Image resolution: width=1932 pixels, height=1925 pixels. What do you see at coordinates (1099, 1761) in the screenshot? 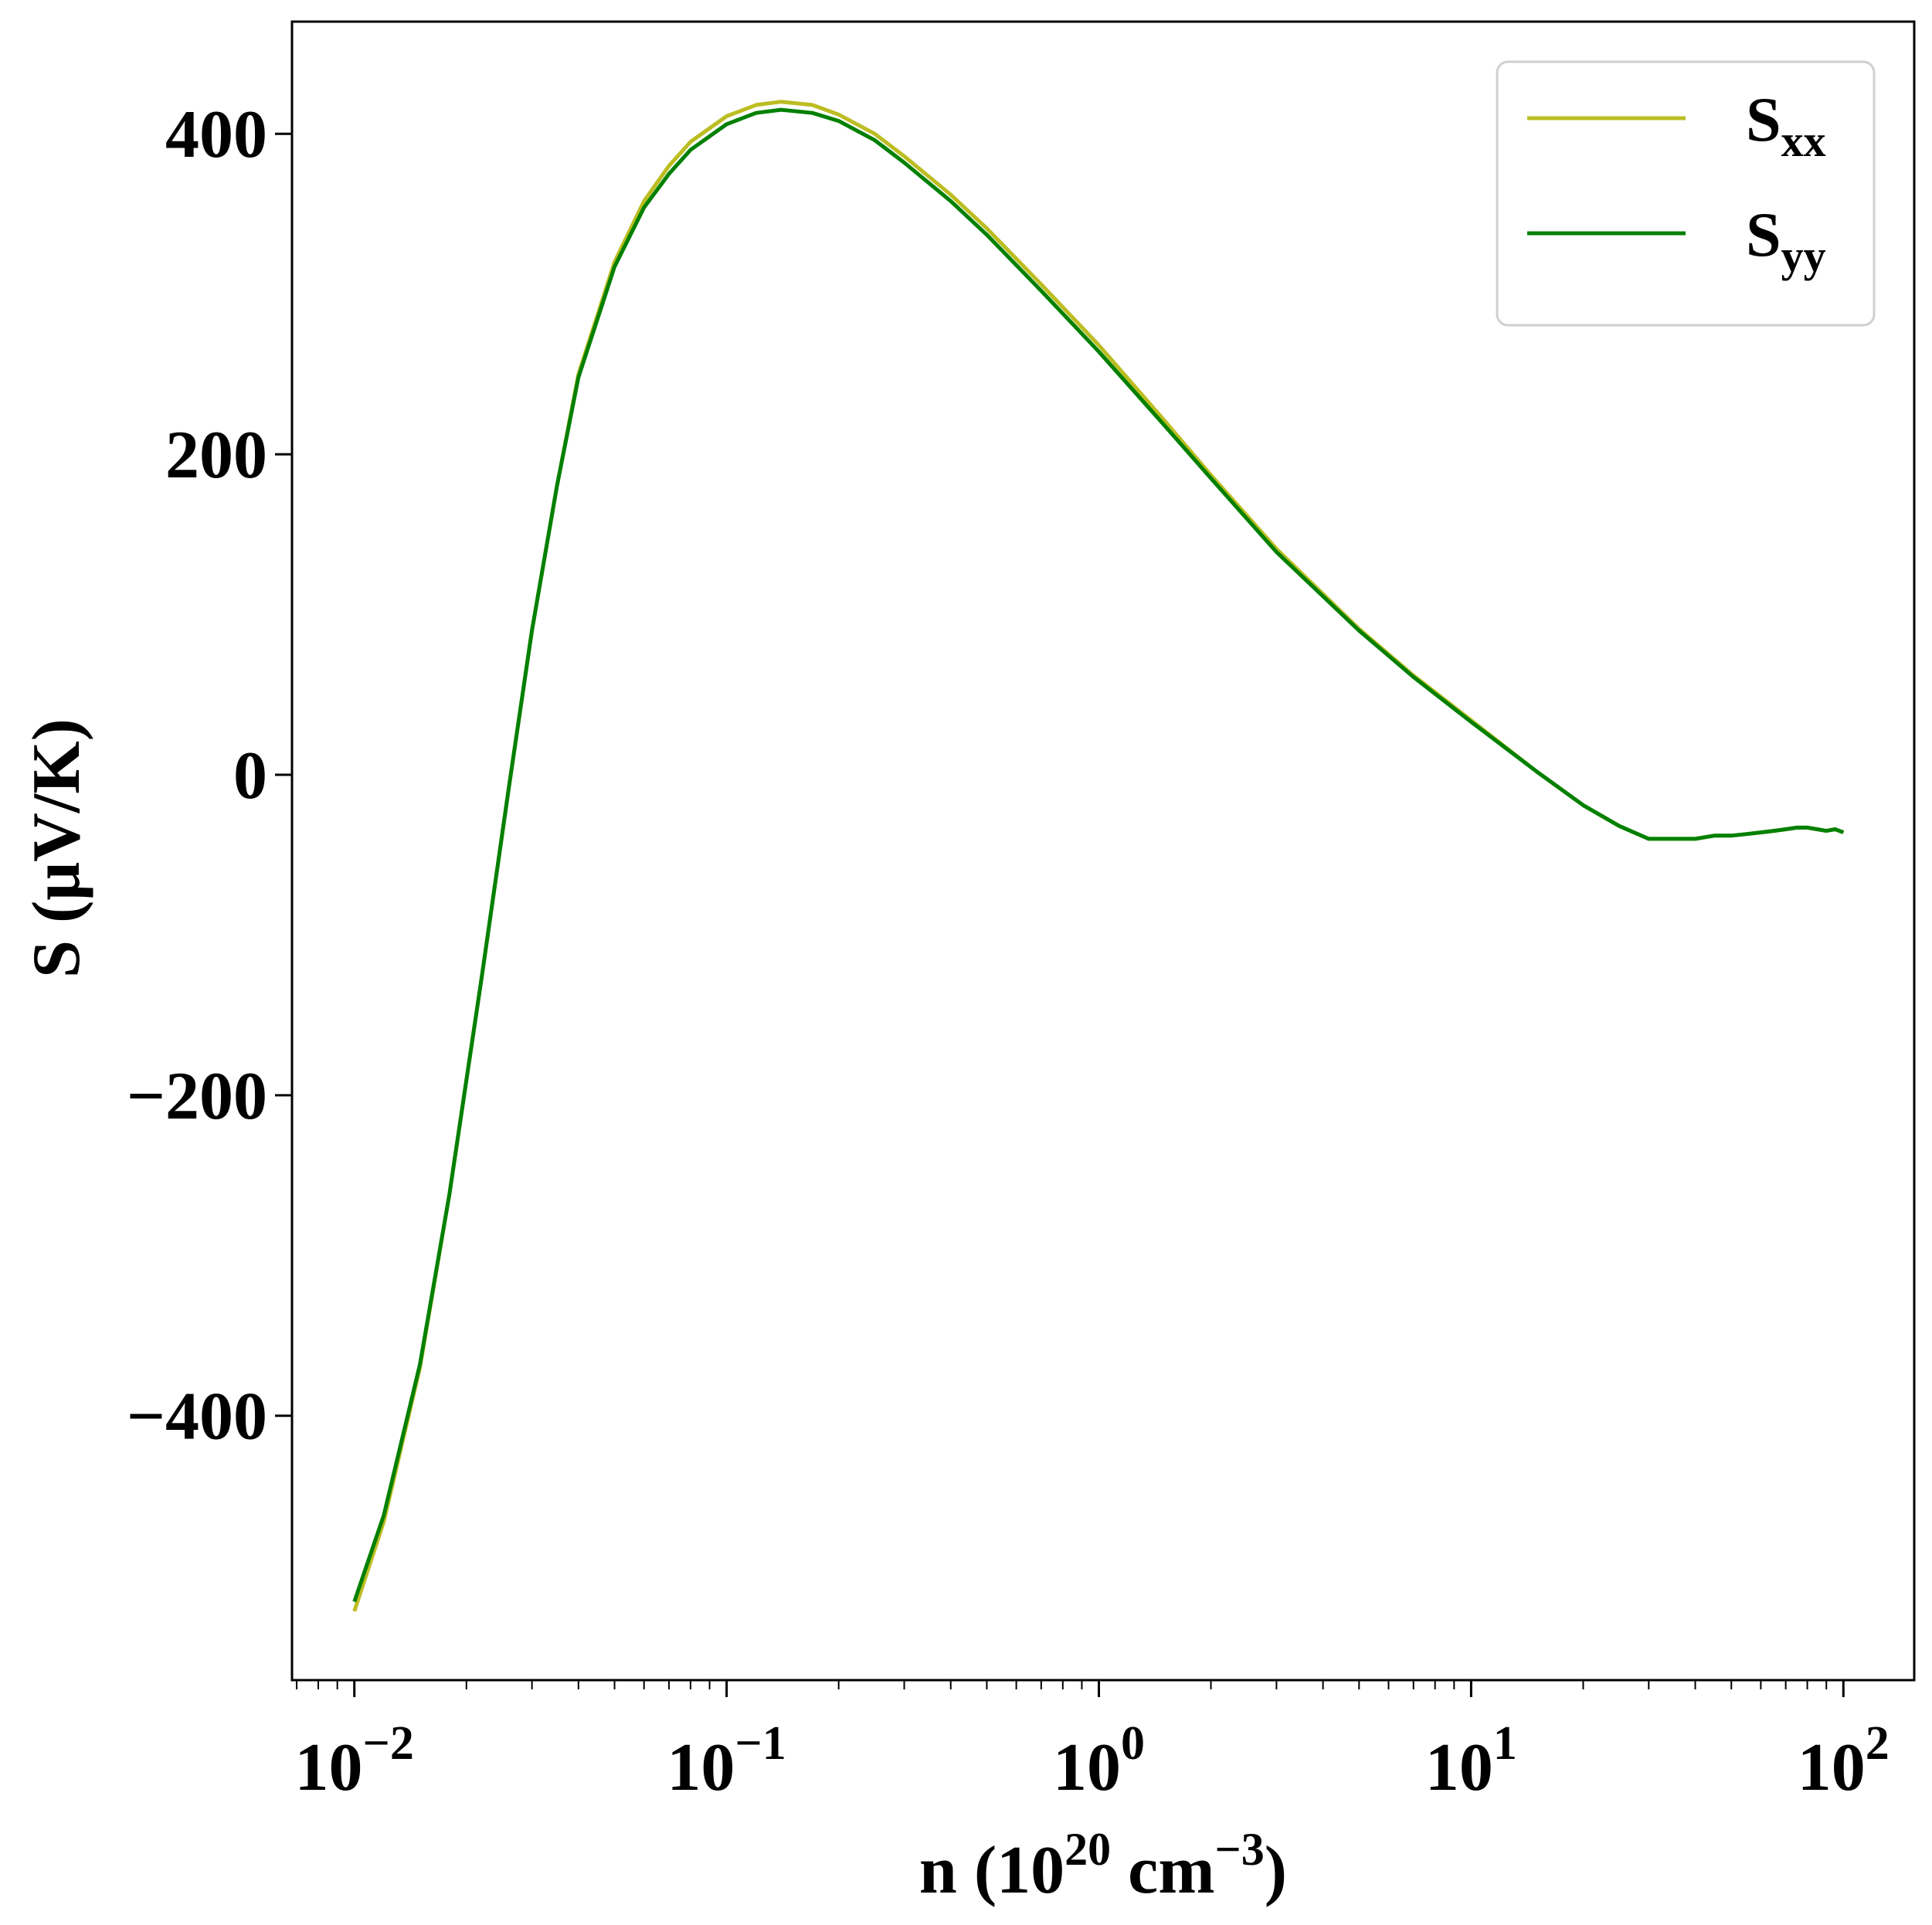
I see `x-tick-label: 10⁰` at bounding box center [1099, 1761].